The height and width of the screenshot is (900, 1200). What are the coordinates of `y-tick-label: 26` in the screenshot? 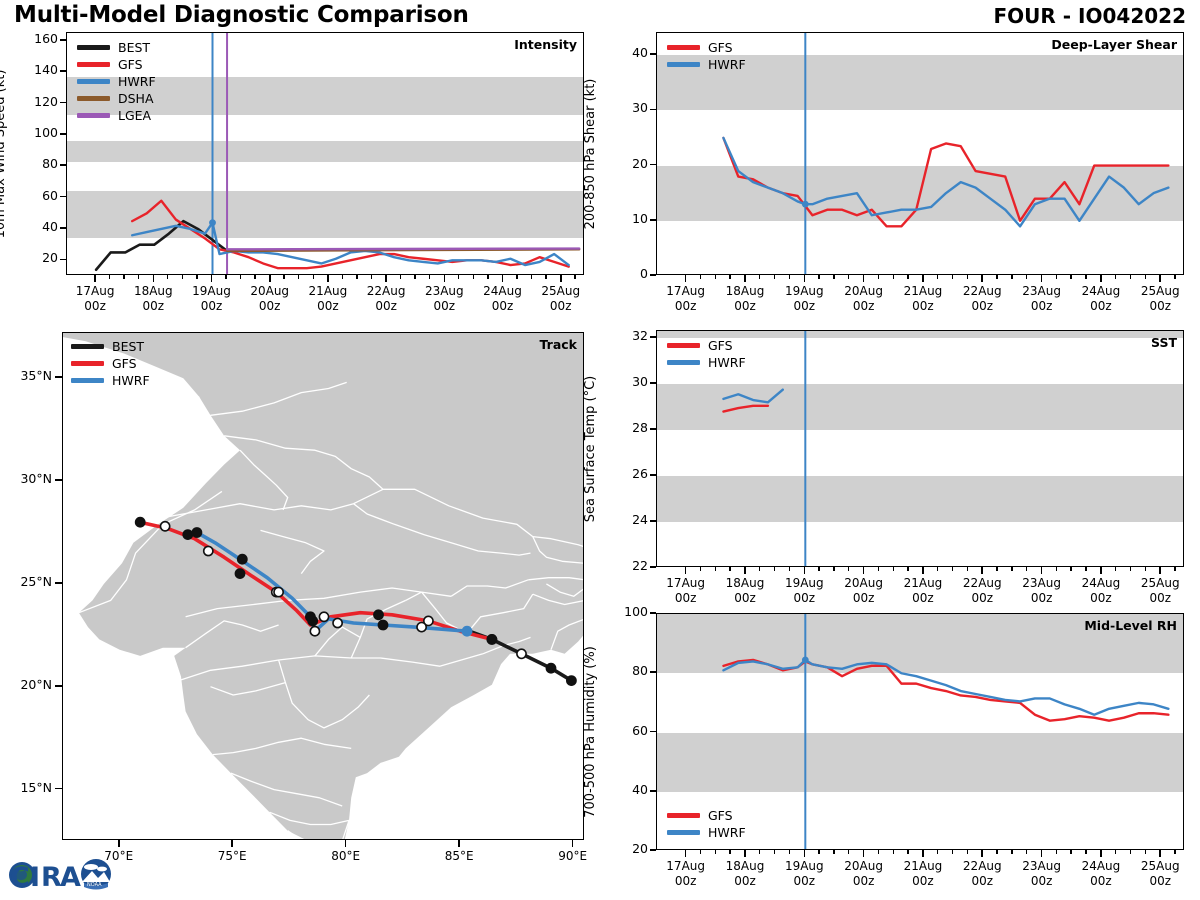 It's located at (640, 473).